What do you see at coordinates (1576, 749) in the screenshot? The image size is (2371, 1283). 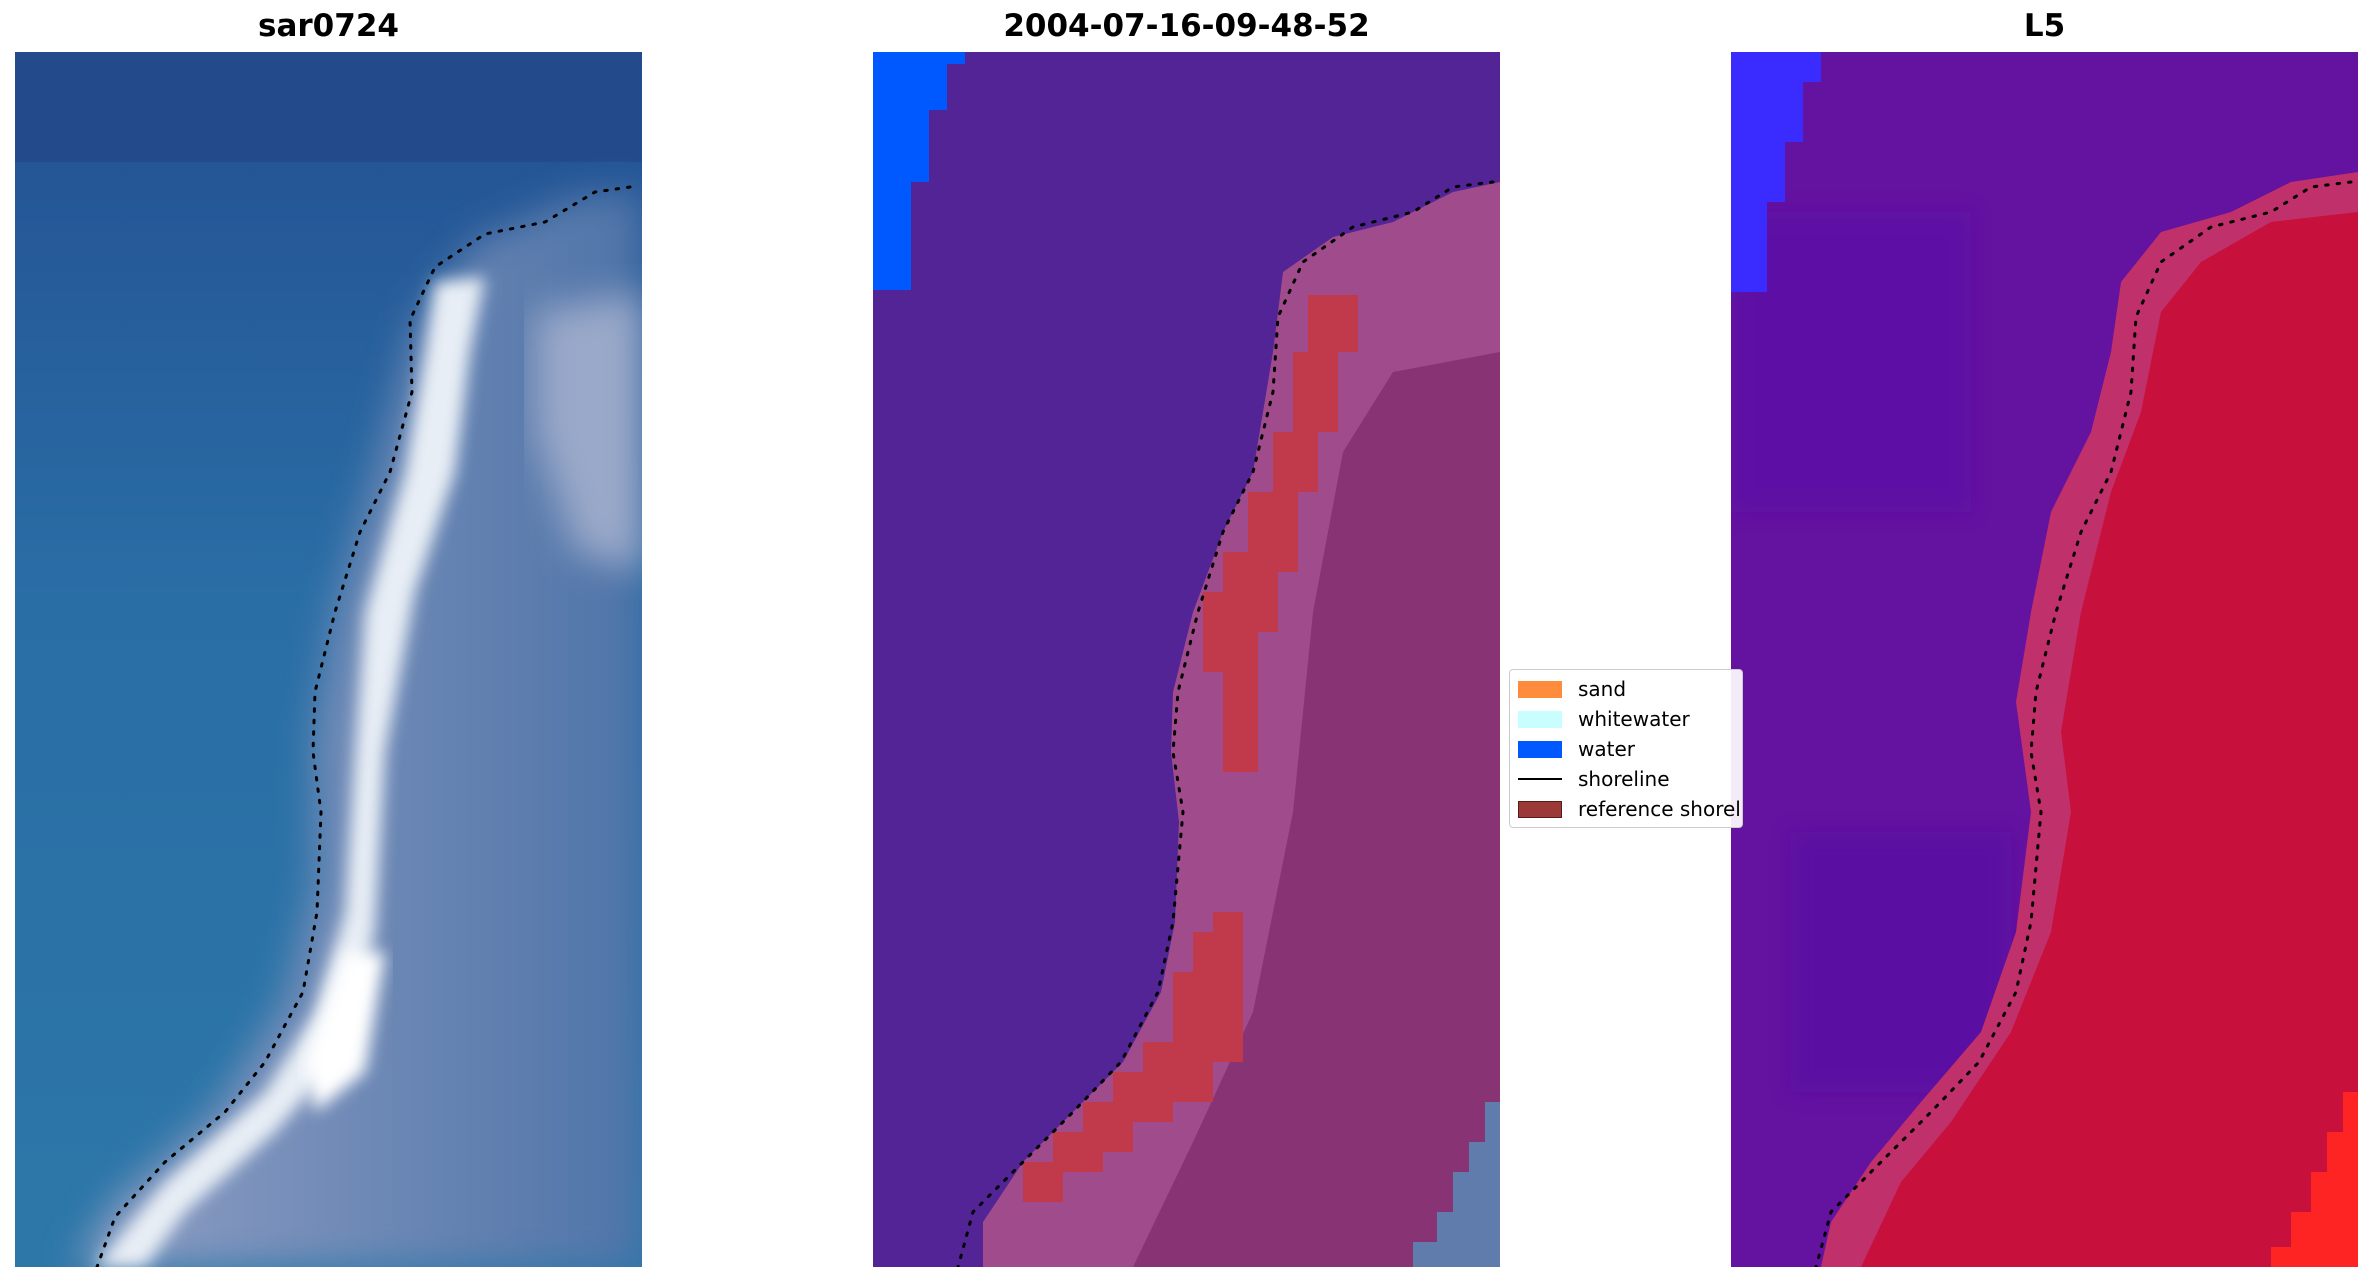 I see `legend-item-water: water` at bounding box center [1576, 749].